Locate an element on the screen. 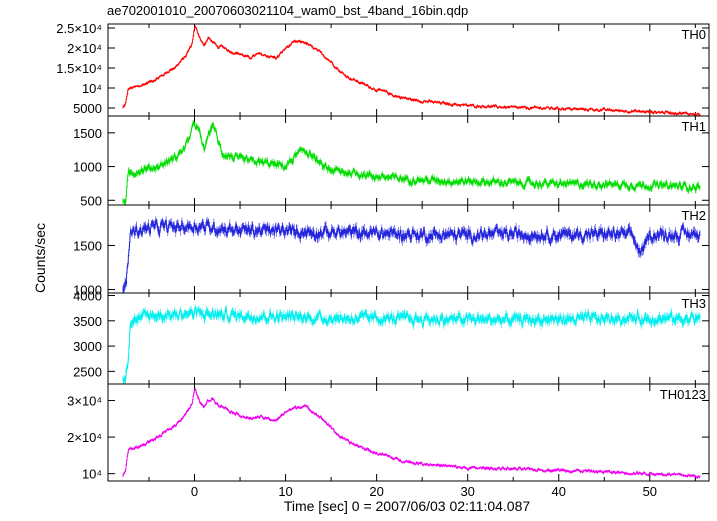 Image resolution: width=717 pixels, height=521 pixels. y-tick-label: 500 is located at coordinates (91, 200).